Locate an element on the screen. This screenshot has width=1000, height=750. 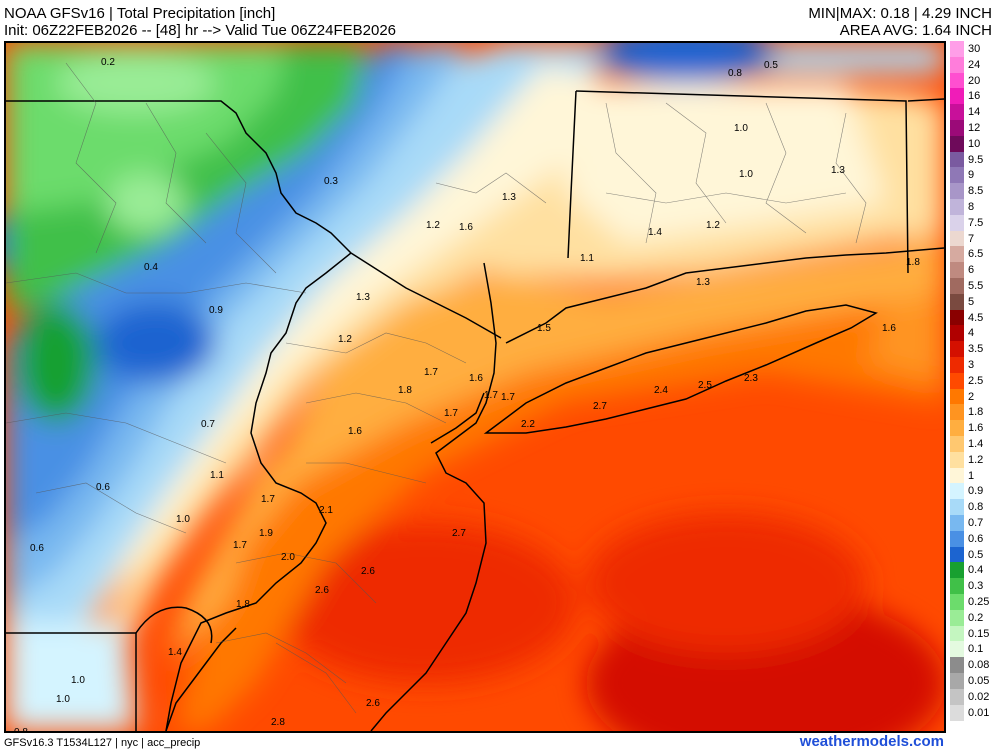
legend-entry: 3 is located at coordinates (973, 365).